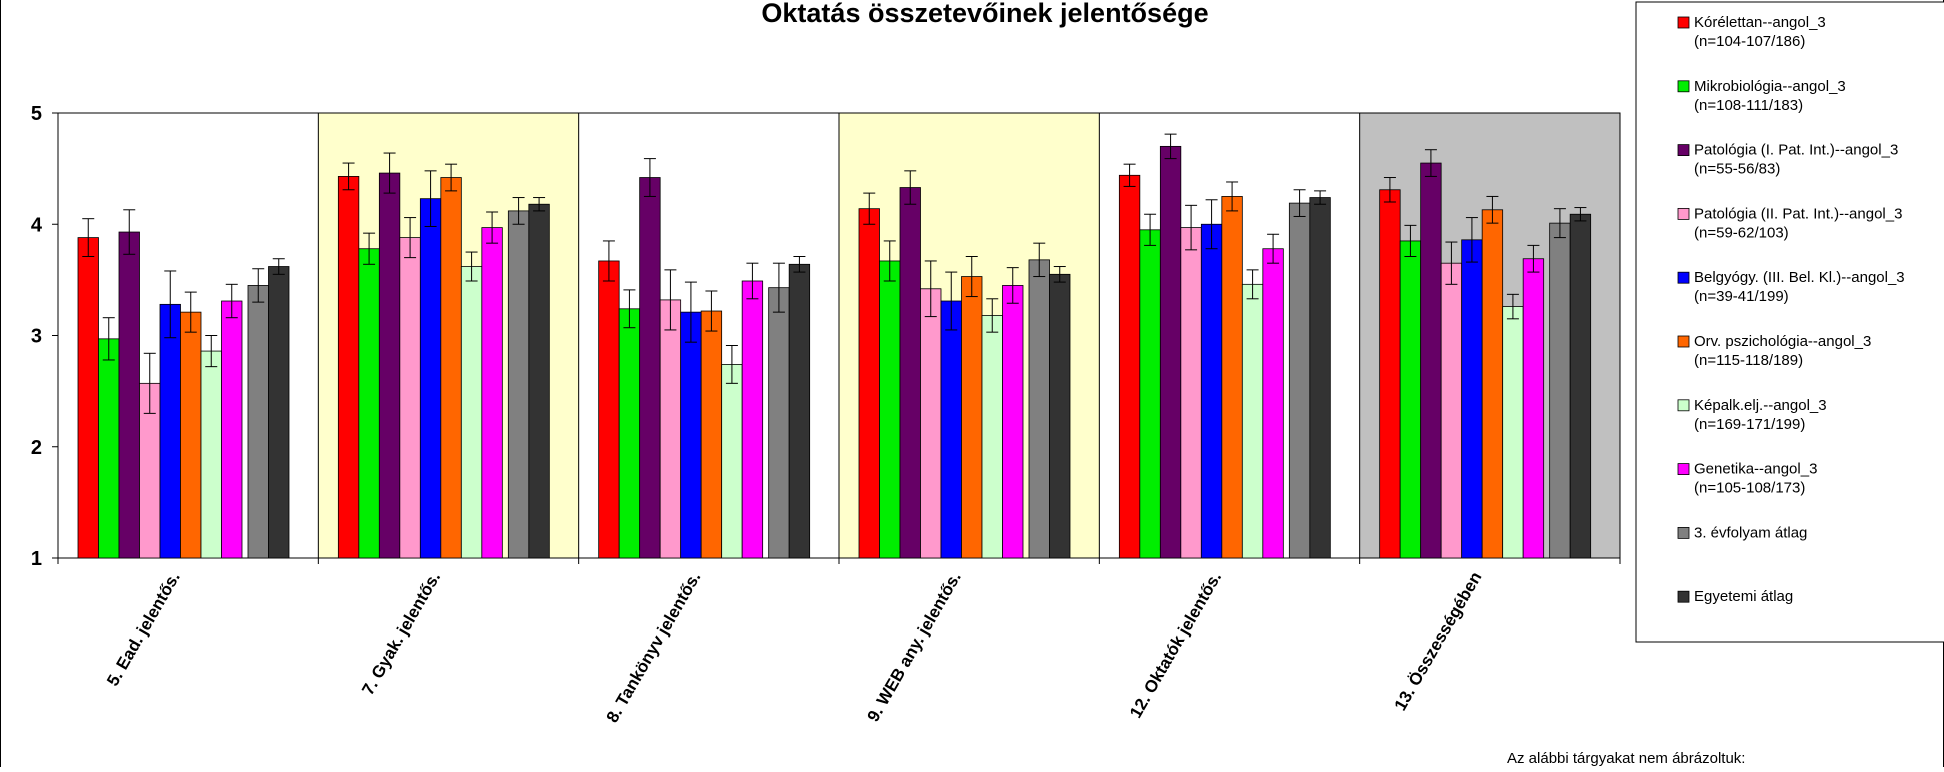  I want to click on legend-label: Belgyógy. (III. Bel. Kl.)--angol_3, so click(1799, 277).